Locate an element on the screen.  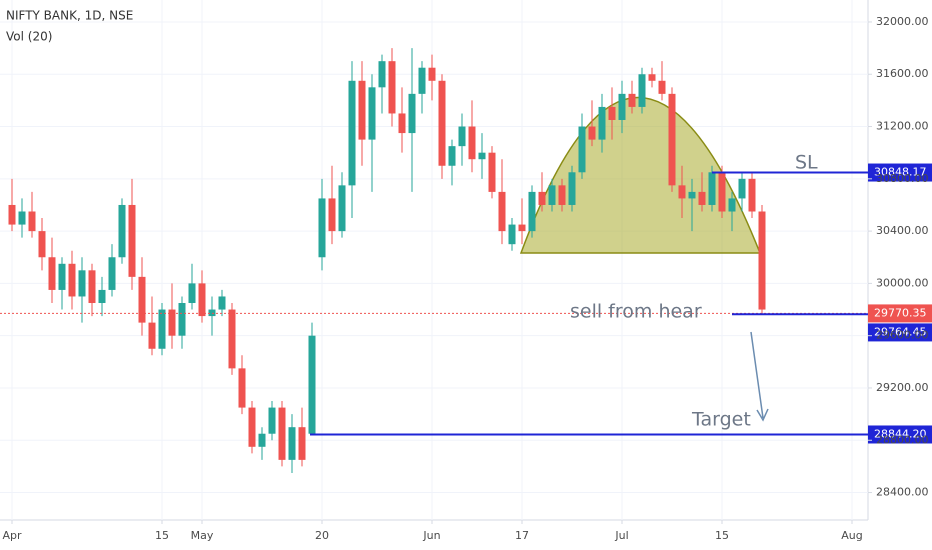
chart-subtitle: Vol (20) is located at coordinates (29, 37).